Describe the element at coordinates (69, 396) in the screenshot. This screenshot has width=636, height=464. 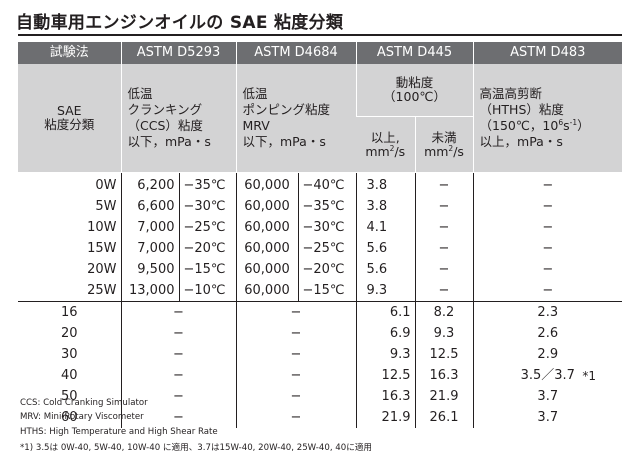
I see `sae-grade: 50` at that location.